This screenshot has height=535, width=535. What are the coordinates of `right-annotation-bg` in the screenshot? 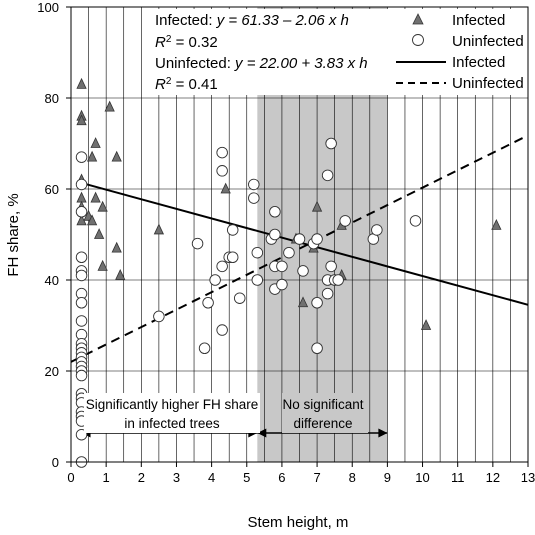 It's located at (325, 413).